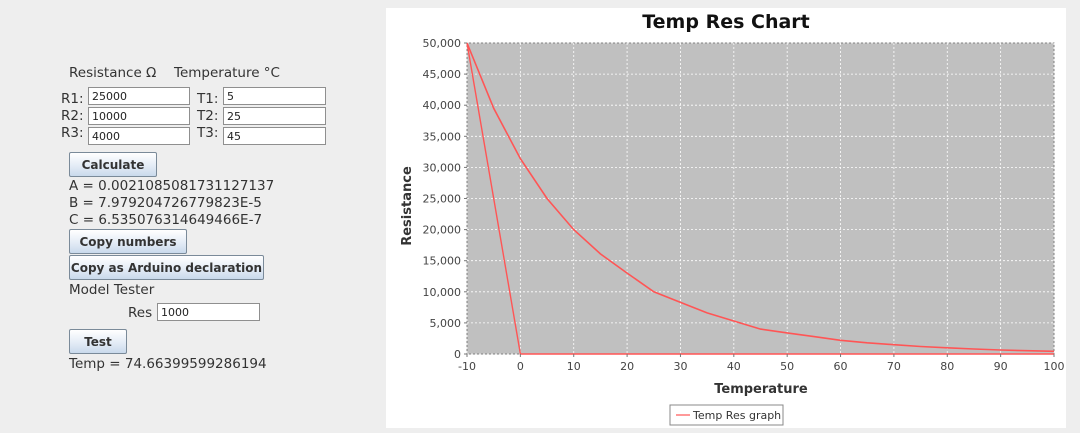 The width and height of the screenshot is (1080, 433). I want to click on y-tick-label: 20,000, so click(442, 230).